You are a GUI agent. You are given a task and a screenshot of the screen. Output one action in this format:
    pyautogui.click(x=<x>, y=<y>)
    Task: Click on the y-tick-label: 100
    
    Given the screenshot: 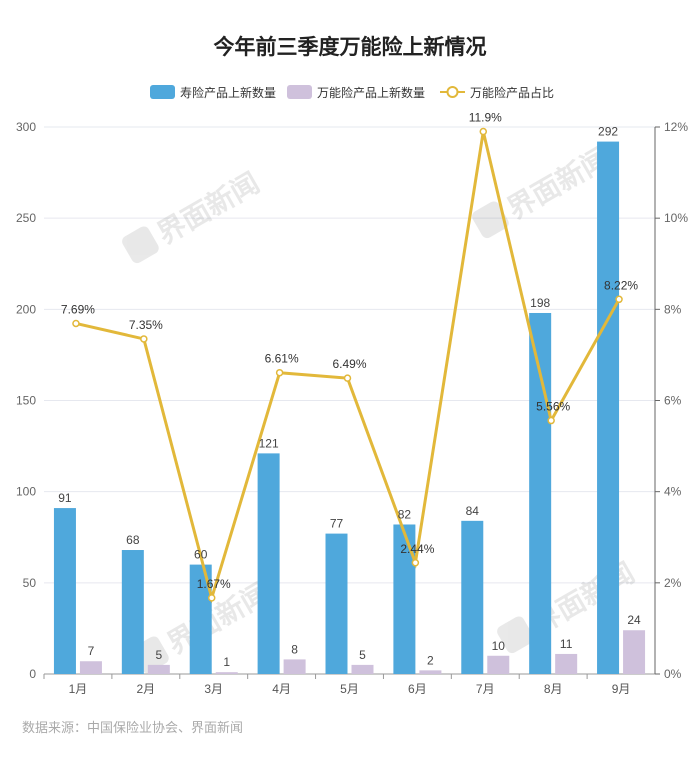 What is the action you would take?
    pyautogui.click(x=26, y=492)
    